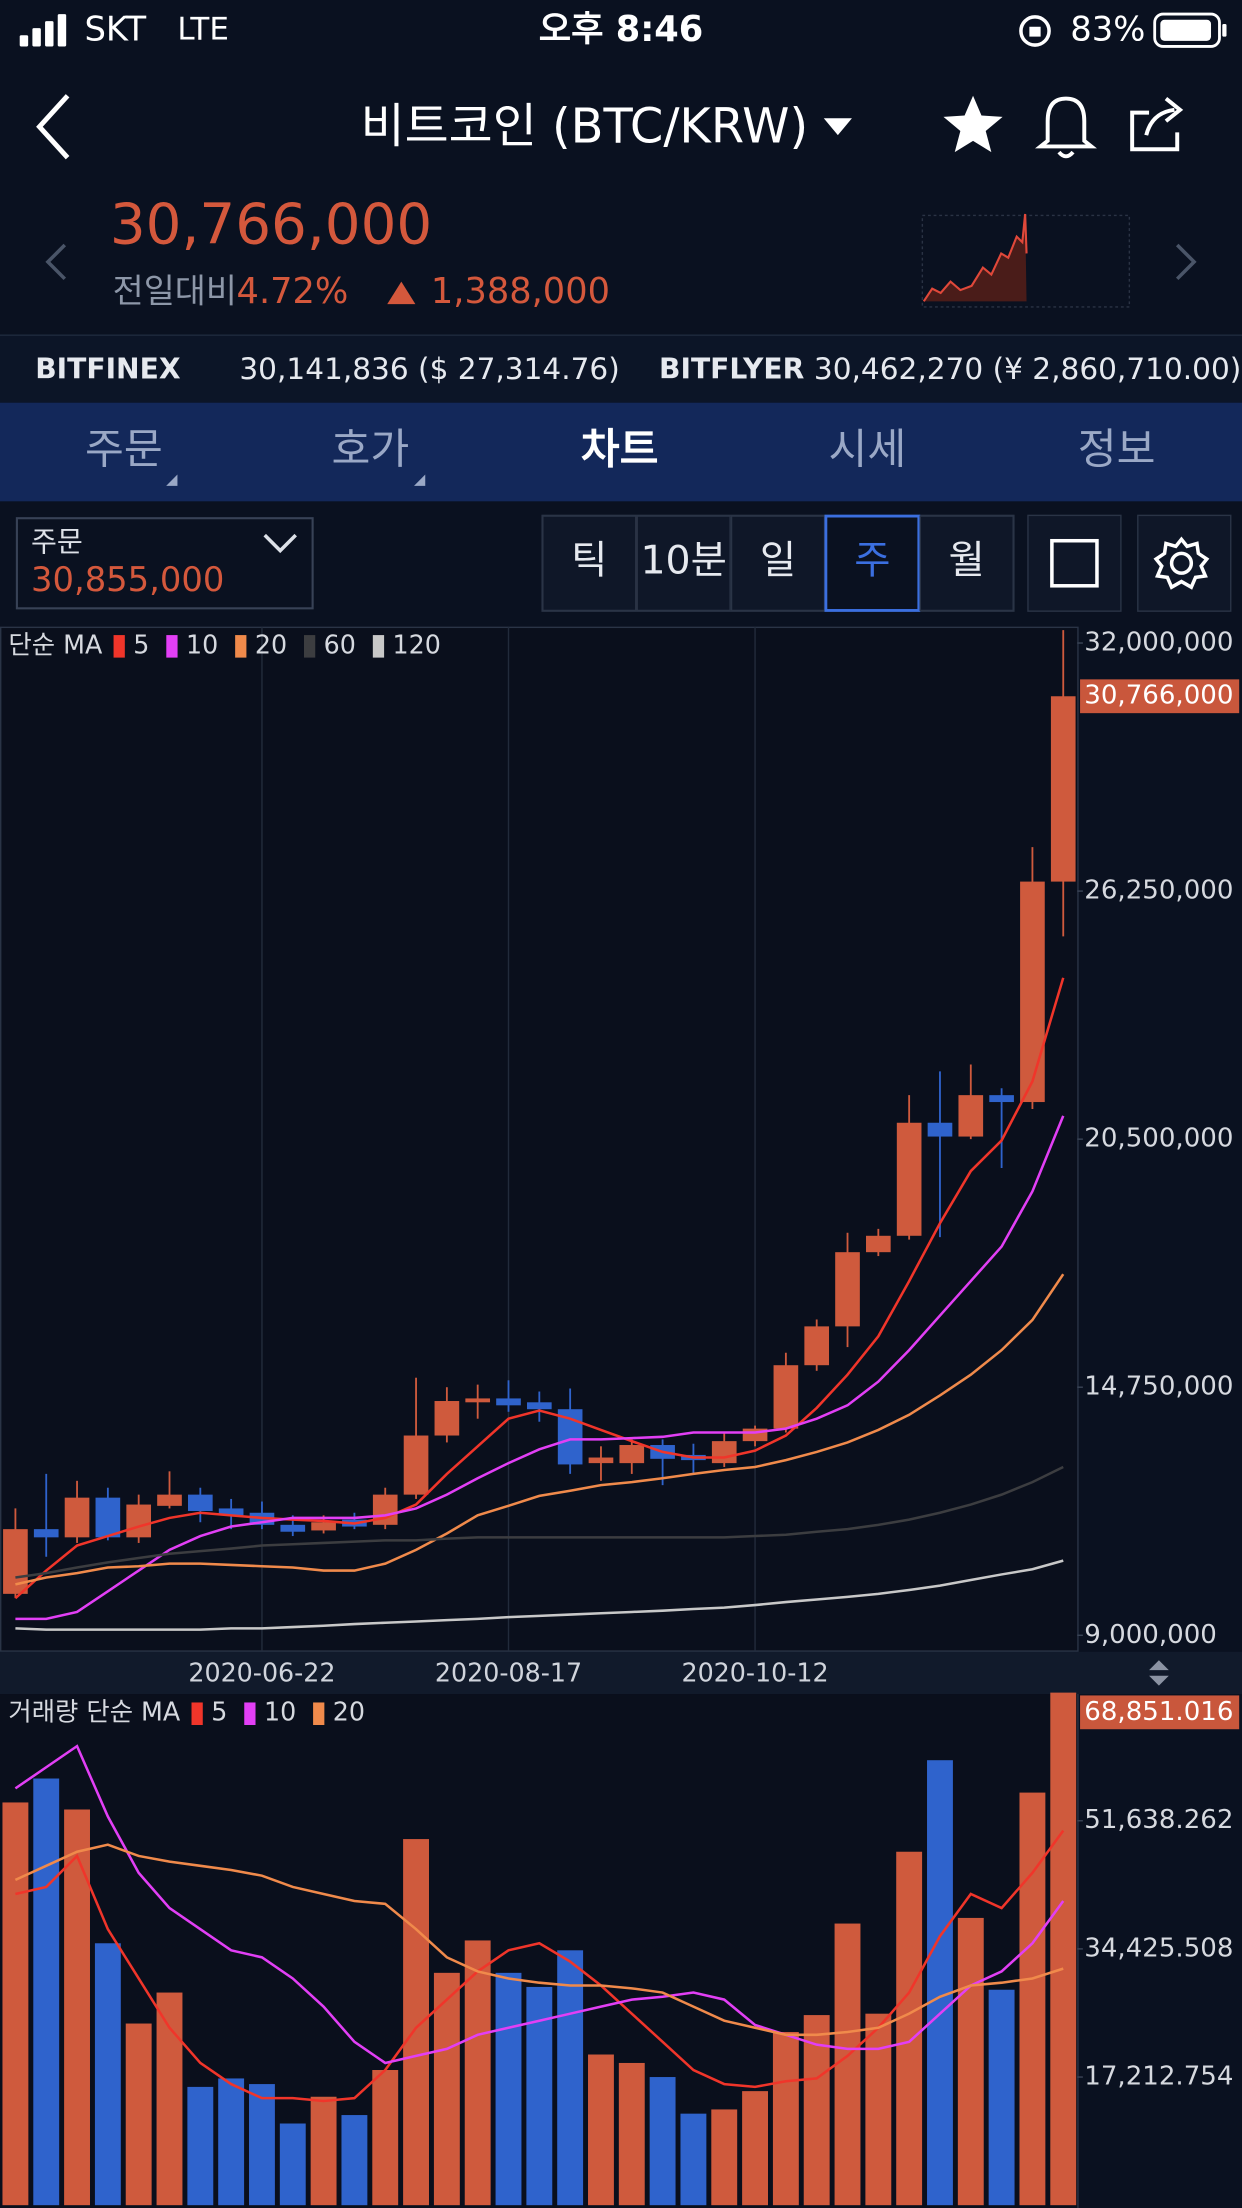 The image size is (1242, 2208). I want to click on rotation-lock-icon, so click(1035, 31).